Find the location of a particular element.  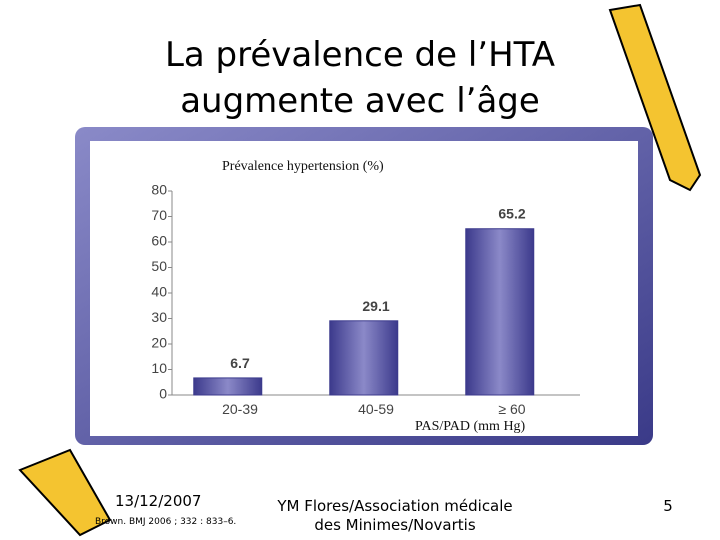

y-tick-label: 40 is located at coordinates (159, 292).